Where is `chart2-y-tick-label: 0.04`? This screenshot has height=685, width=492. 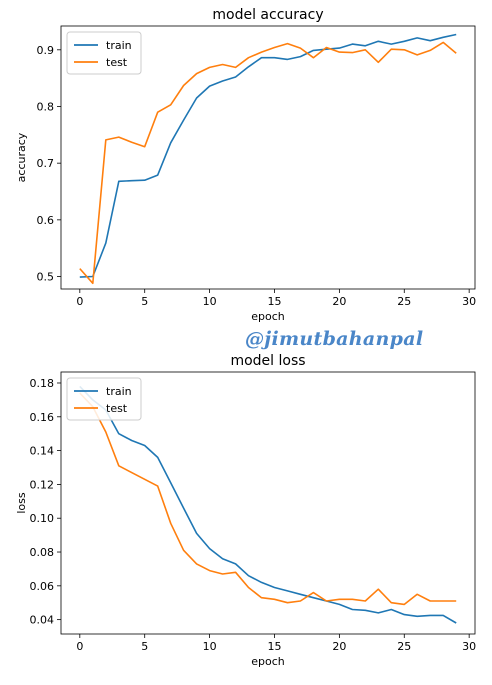 chart2-y-tick-label: 0.04 is located at coordinates (42, 620).